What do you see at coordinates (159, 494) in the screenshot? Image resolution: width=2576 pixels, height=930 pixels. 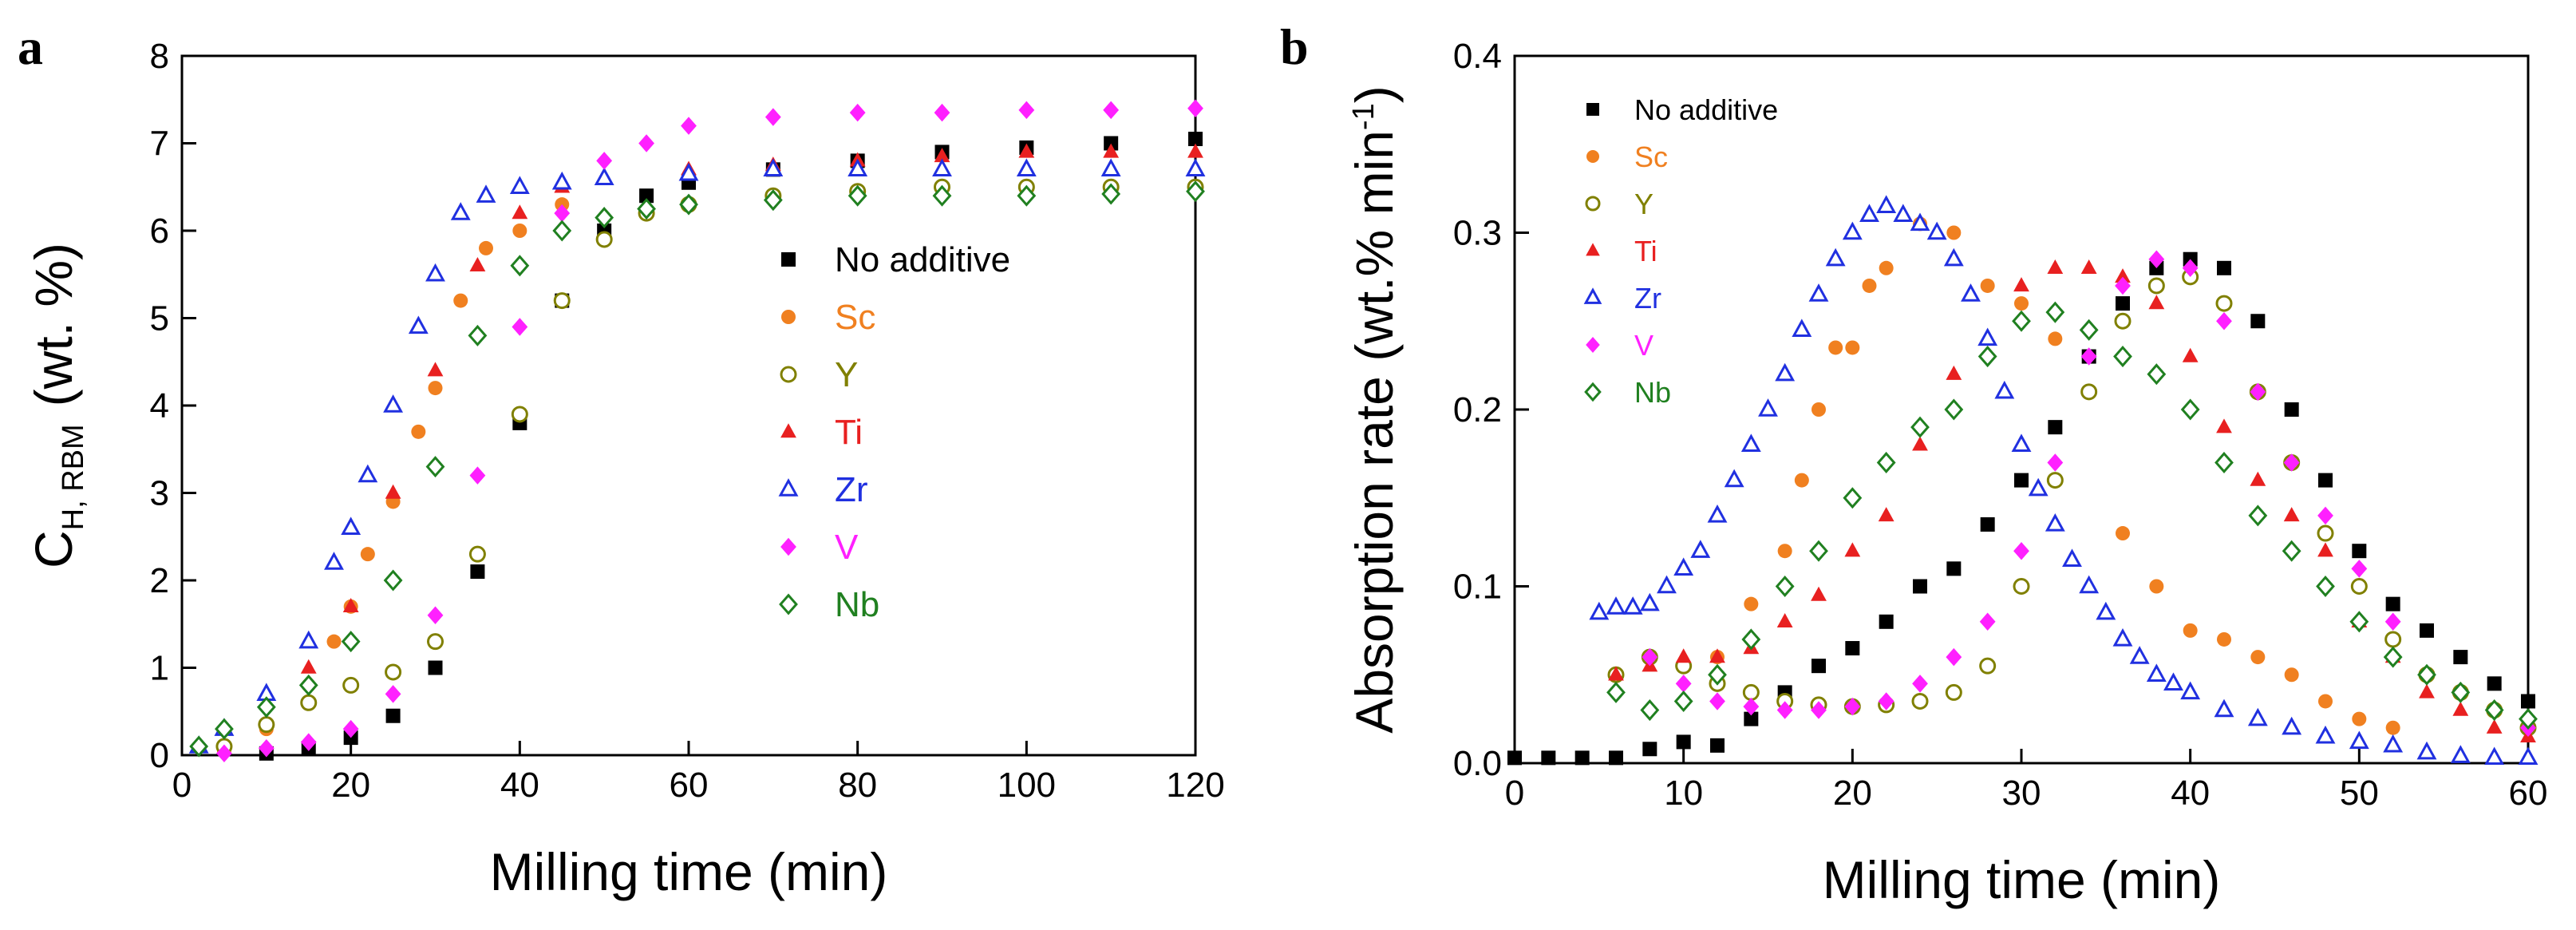 I see `y-tick-label: 3` at bounding box center [159, 494].